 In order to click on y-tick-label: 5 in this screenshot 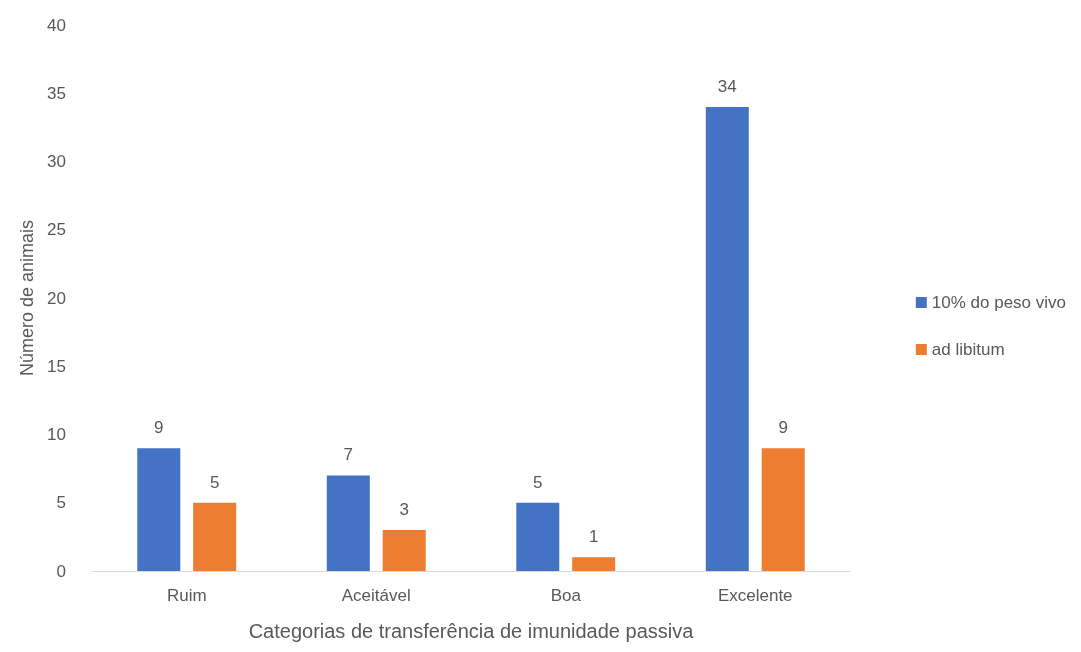, I will do `click(61, 503)`.